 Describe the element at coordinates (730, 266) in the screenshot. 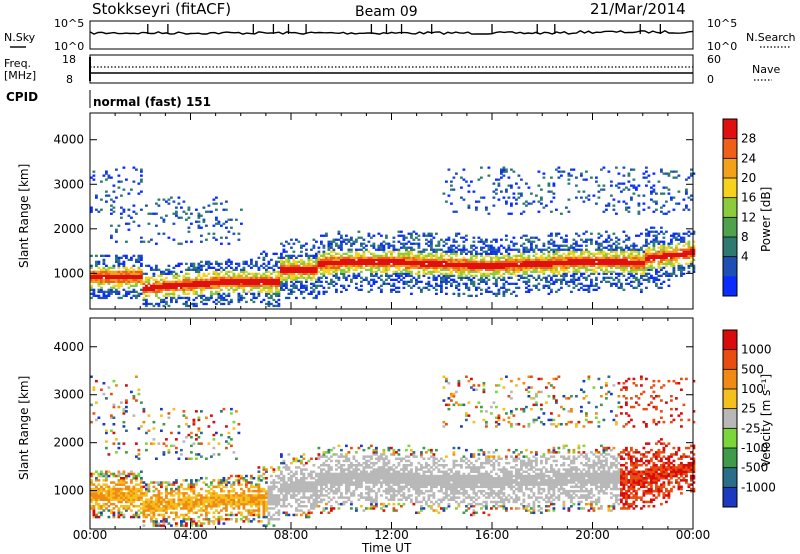

I see `colorbar-swatch` at that location.